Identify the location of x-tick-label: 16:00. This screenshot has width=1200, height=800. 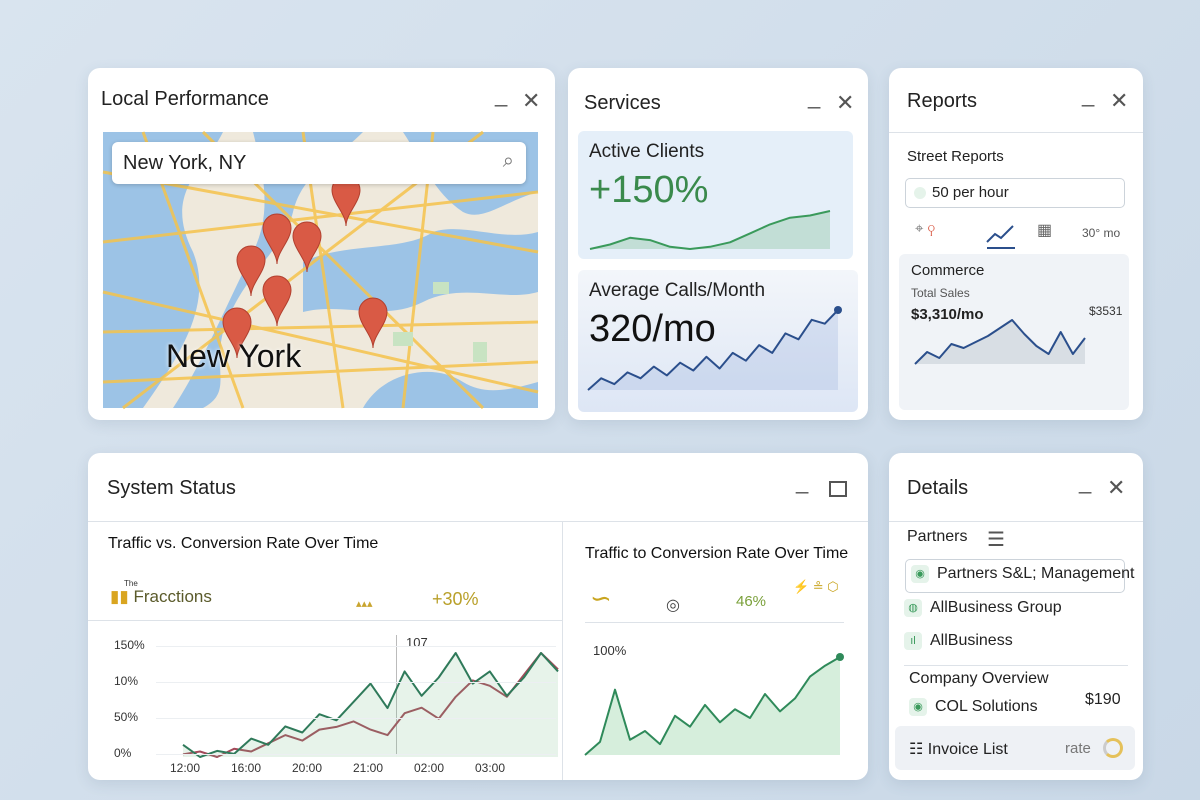
(246, 768).